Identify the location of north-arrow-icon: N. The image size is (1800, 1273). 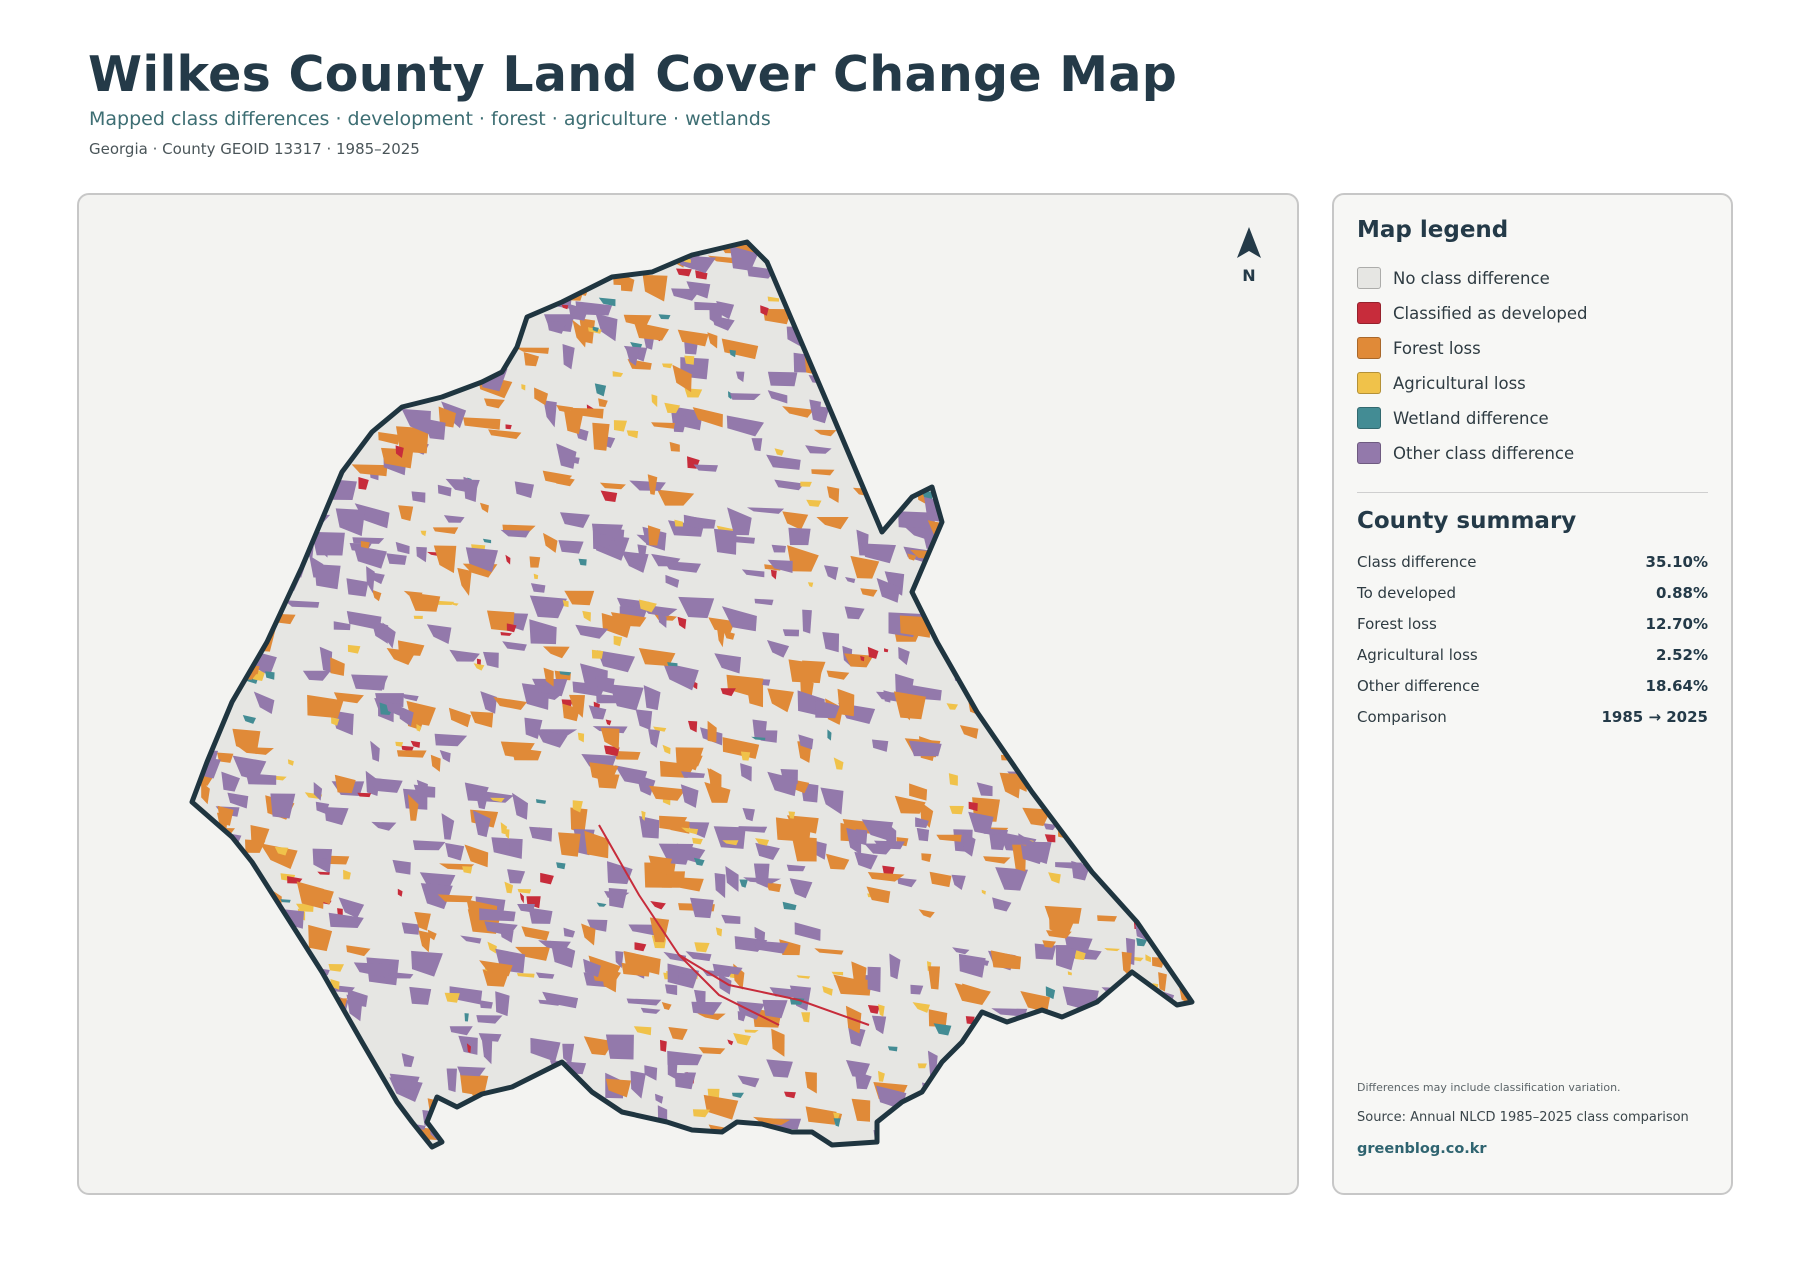
(1249, 256).